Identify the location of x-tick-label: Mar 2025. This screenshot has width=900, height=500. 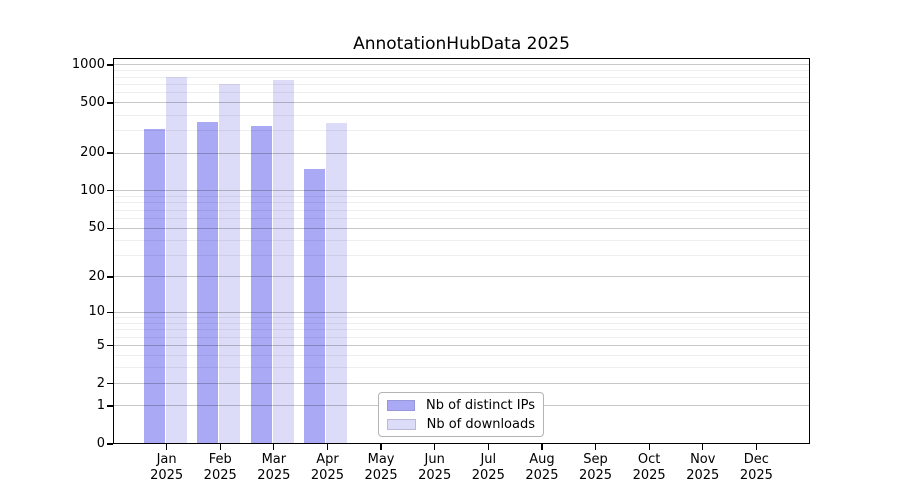
(274, 467).